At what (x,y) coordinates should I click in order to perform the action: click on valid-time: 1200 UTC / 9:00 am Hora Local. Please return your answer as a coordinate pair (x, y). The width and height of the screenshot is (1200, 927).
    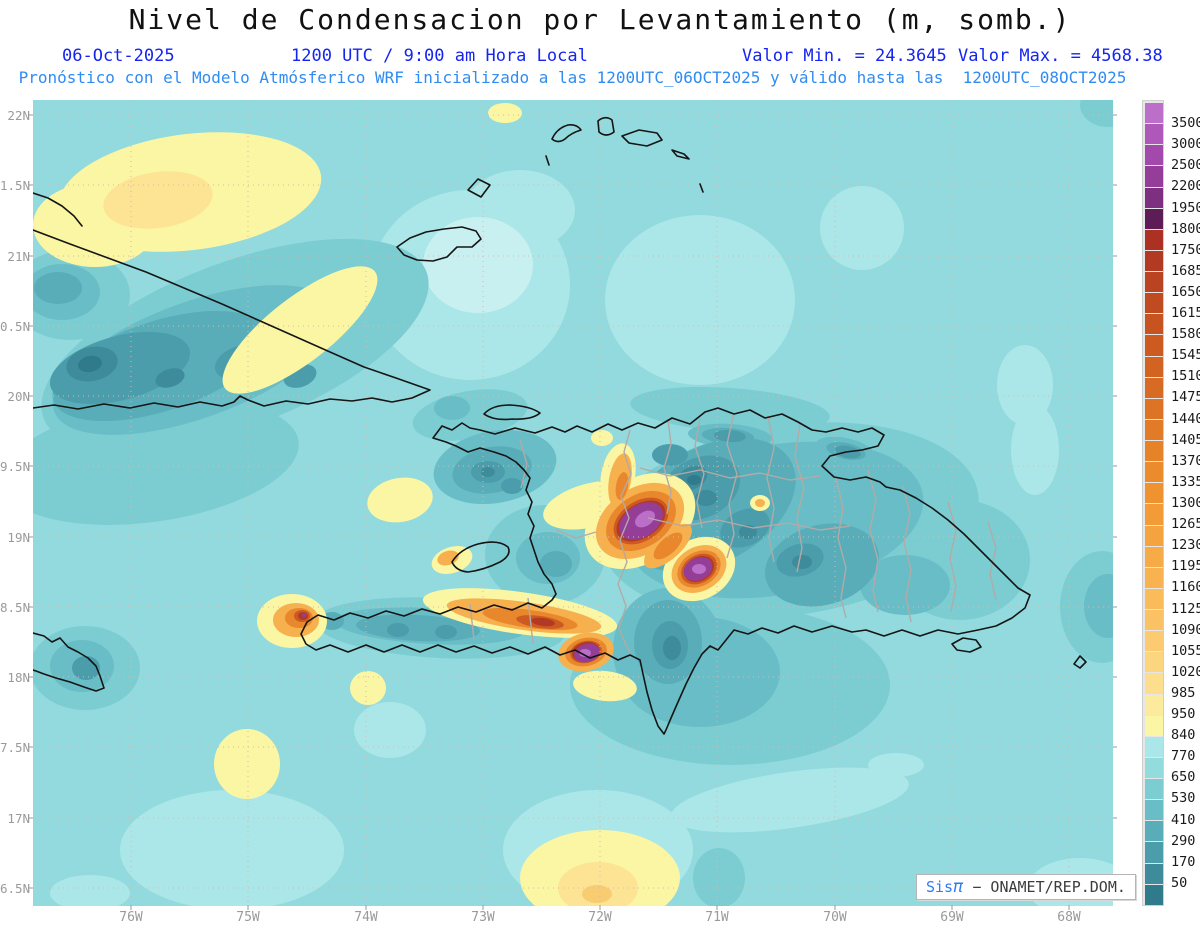
    Looking at the image, I should click on (439, 56).